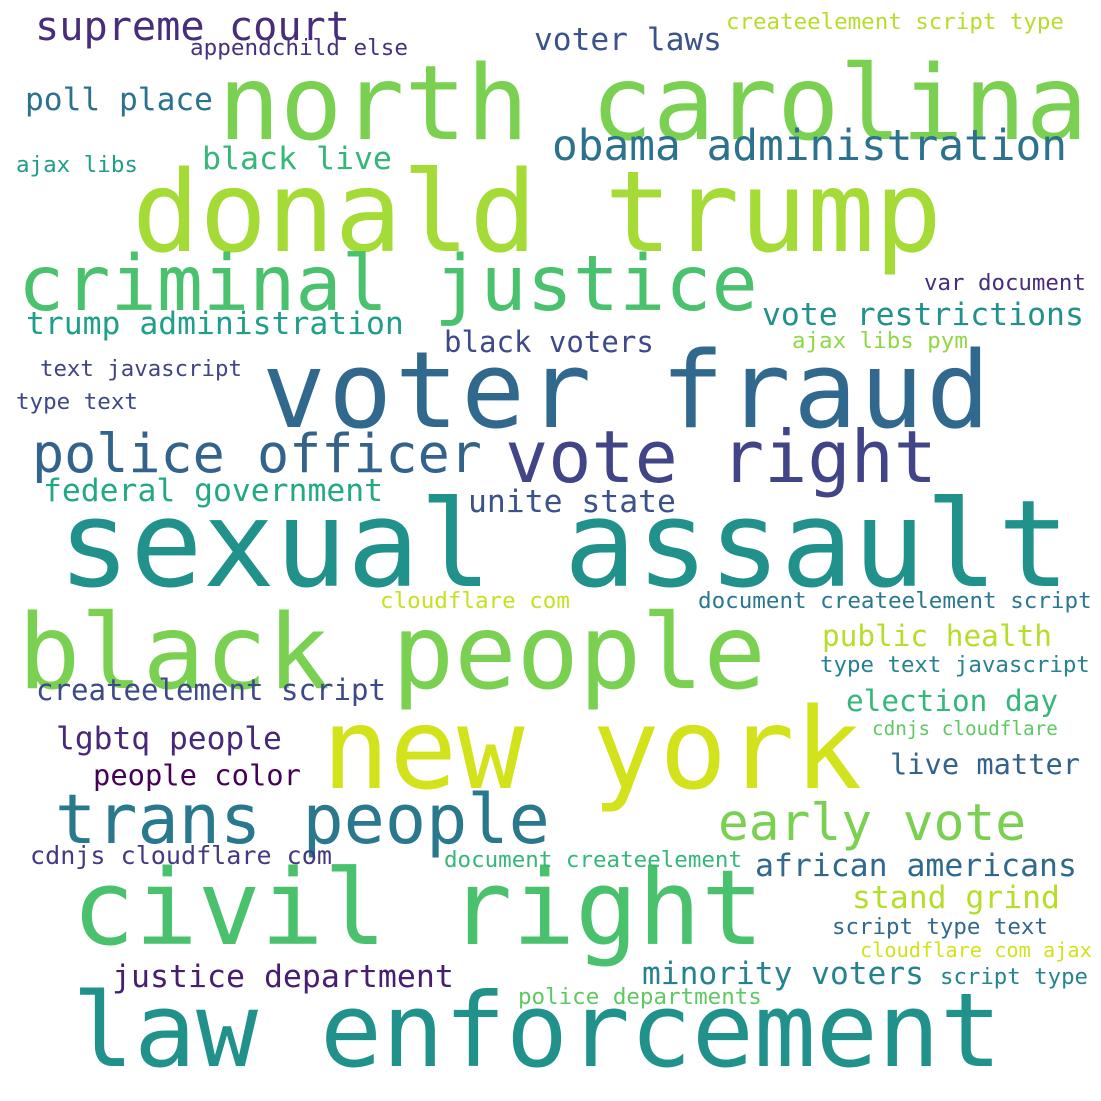 The height and width of the screenshot is (1101, 1101). Describe the element at coordinates (940, 926) in the screenshot. I see `word-script-type-text: script type text` at that location.